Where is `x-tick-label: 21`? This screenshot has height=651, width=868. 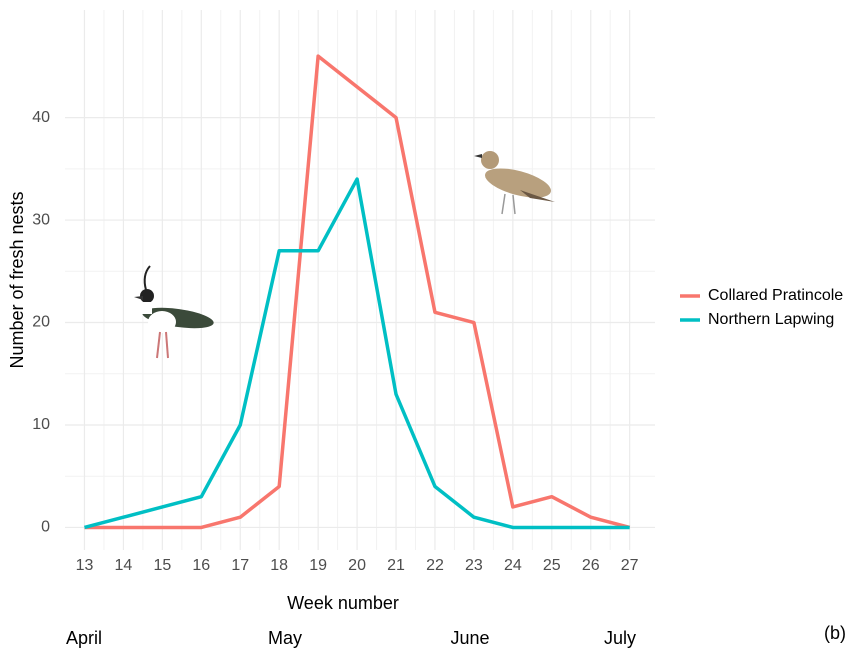
x-tick-label: 21 is located at coordinates (396, 565).